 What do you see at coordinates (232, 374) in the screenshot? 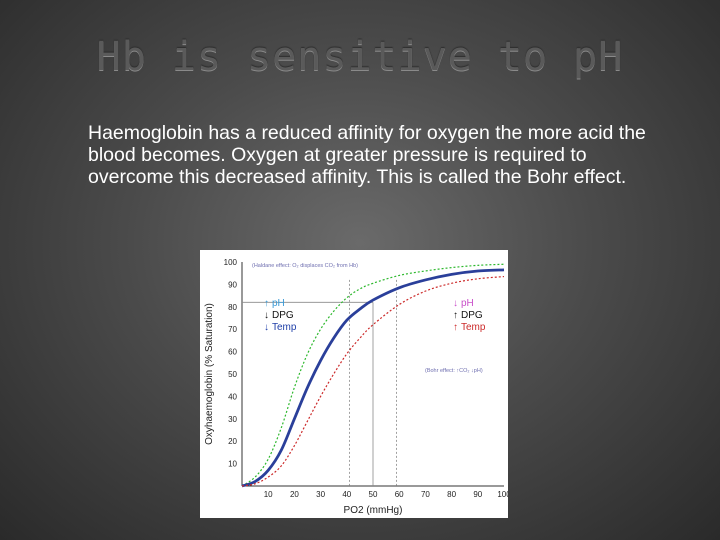
I see `y-tick-label: 50` at bounding box center [232, 374].